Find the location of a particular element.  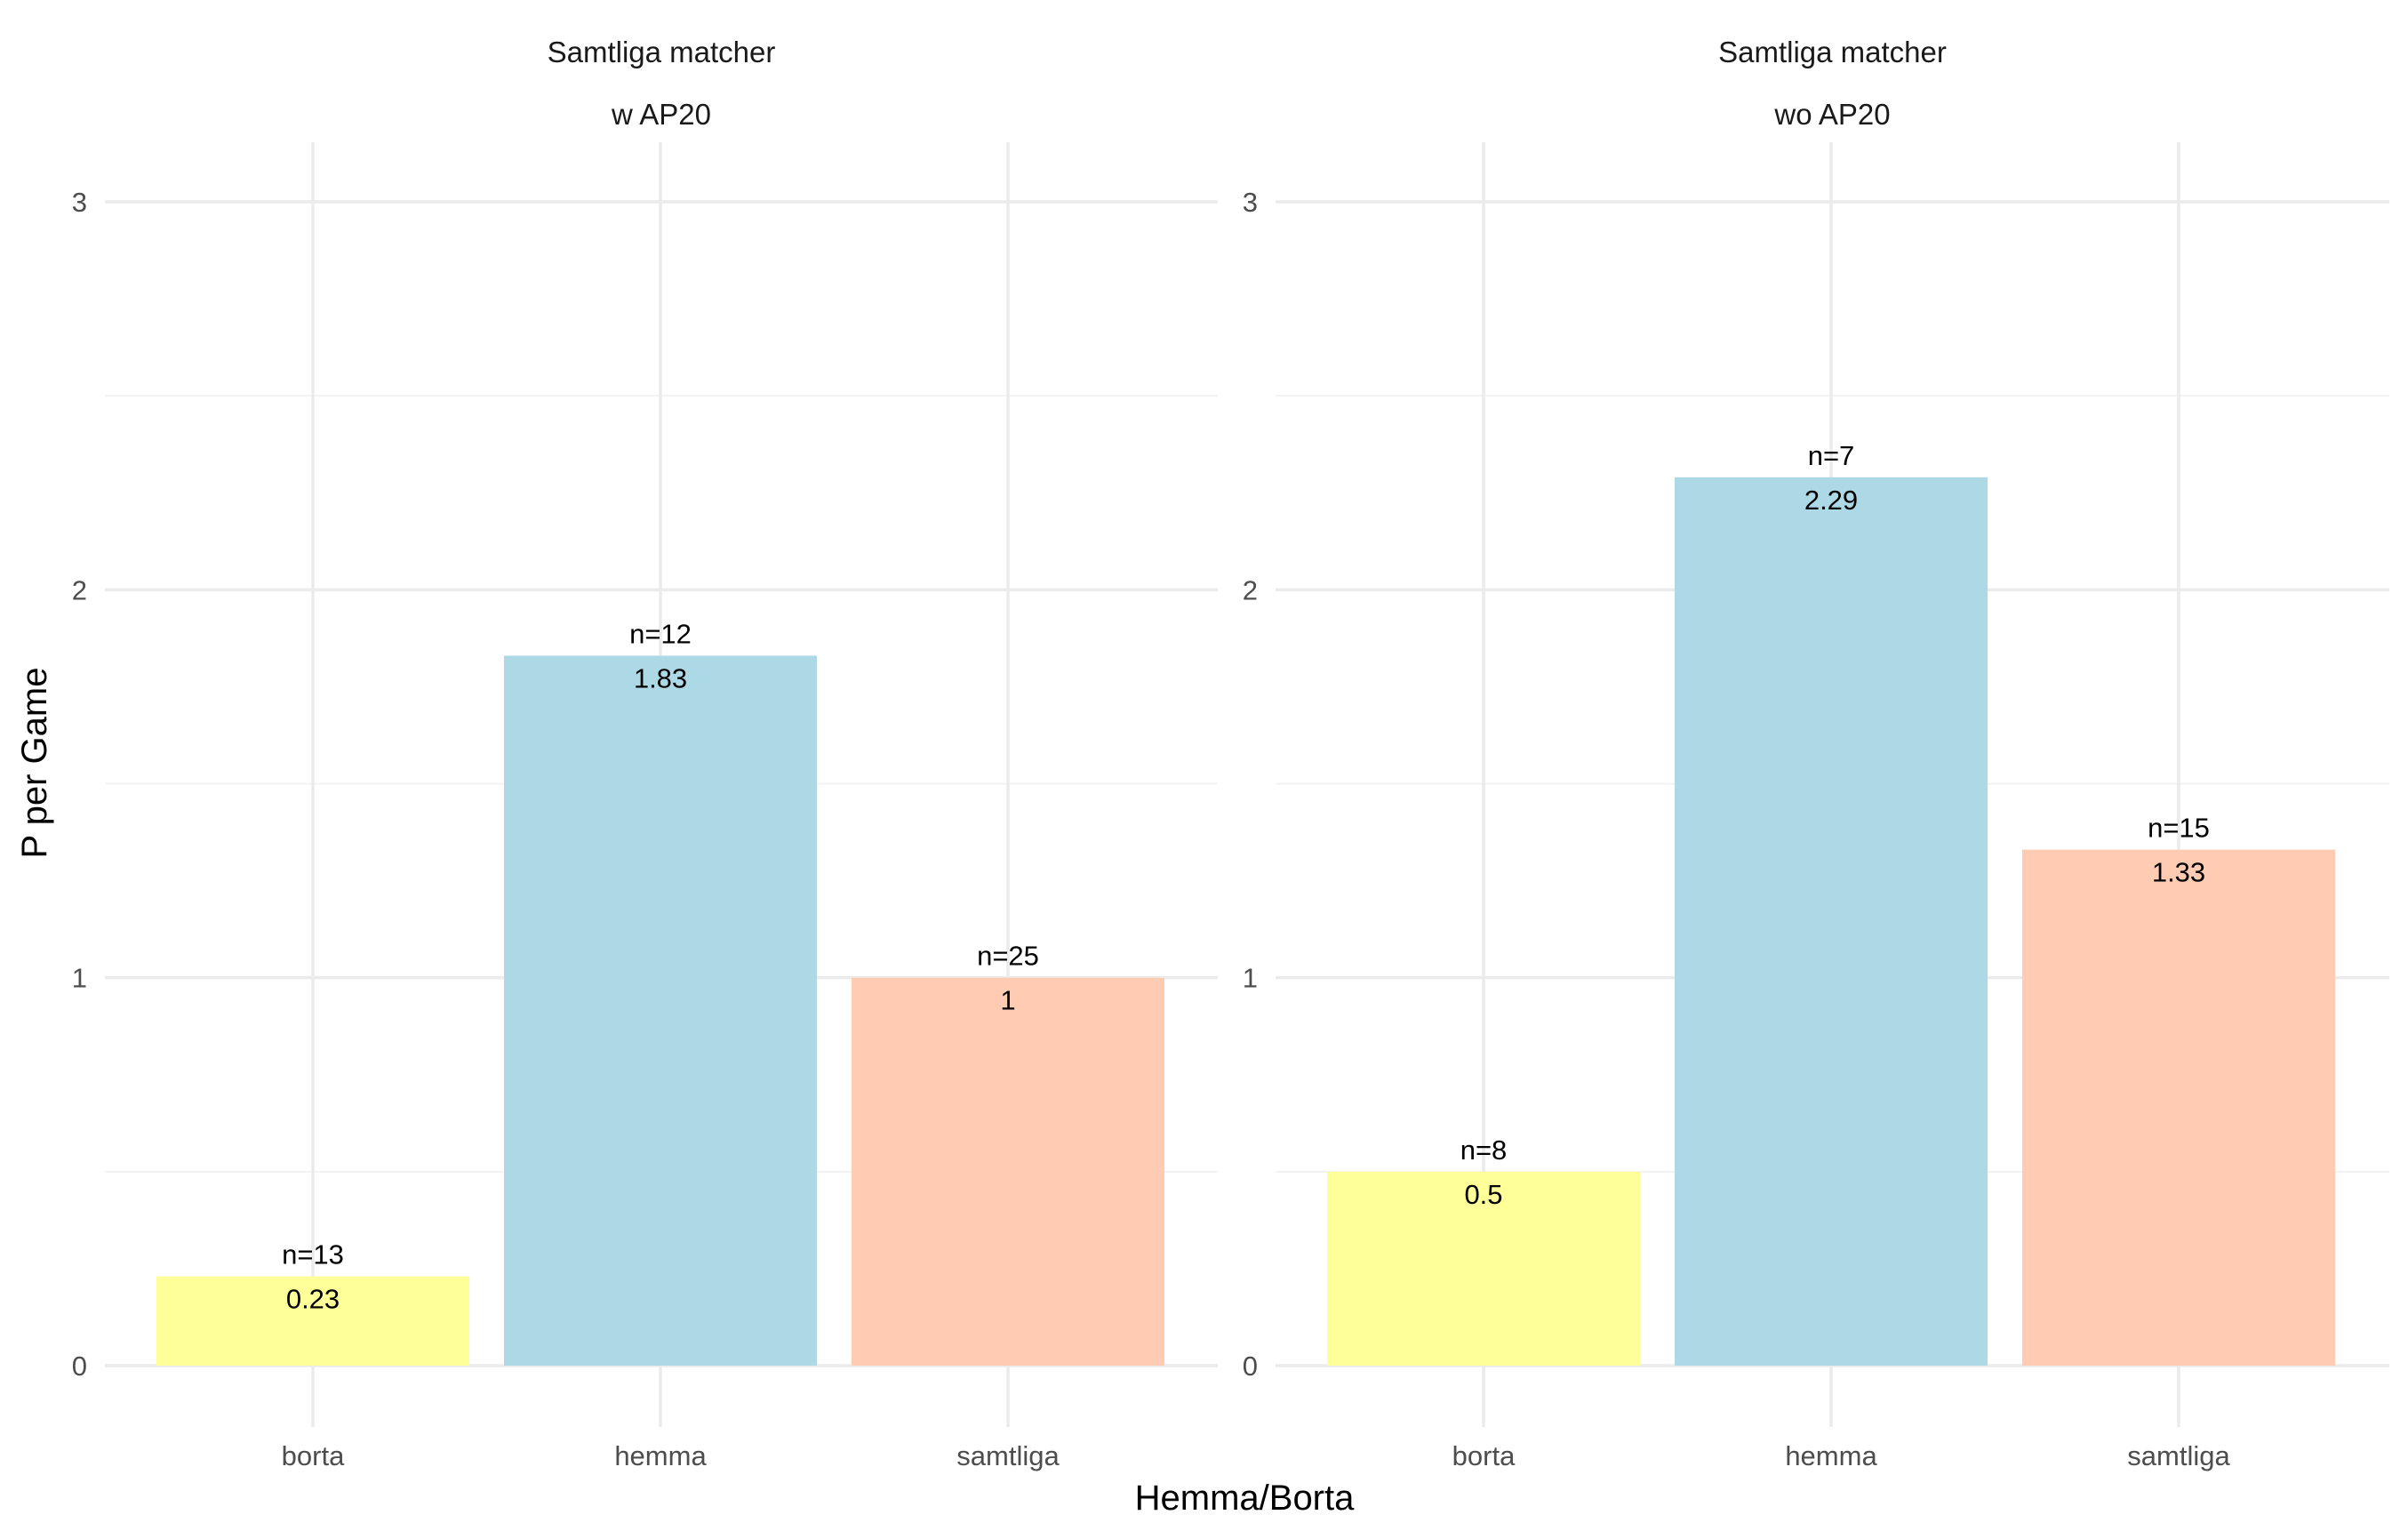

facet-strip-subtitle: w AP20 is located at coordinates (661, 115).